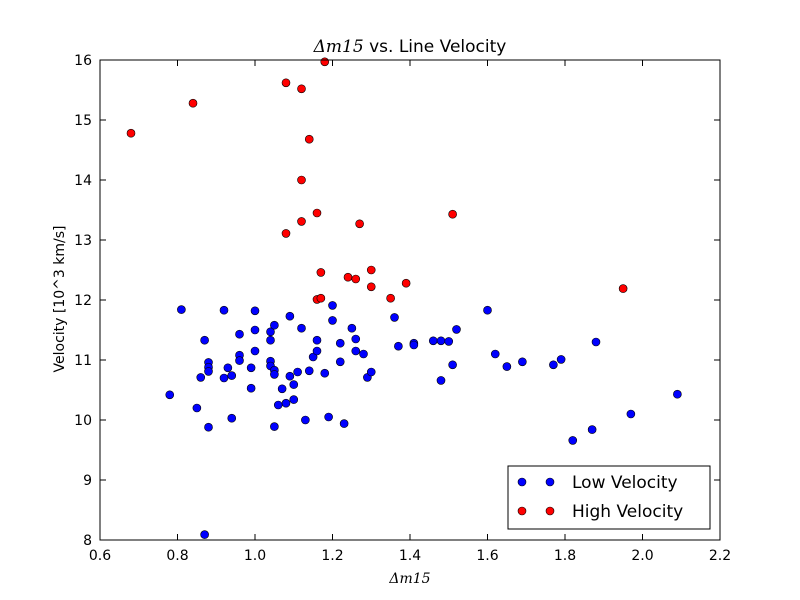 This screenshot has height=600, width=800. What do you see at coordinates (565, 556) in the screenshot?
I see `x-tick-label: 1.8` at bounding box center [565, 556].